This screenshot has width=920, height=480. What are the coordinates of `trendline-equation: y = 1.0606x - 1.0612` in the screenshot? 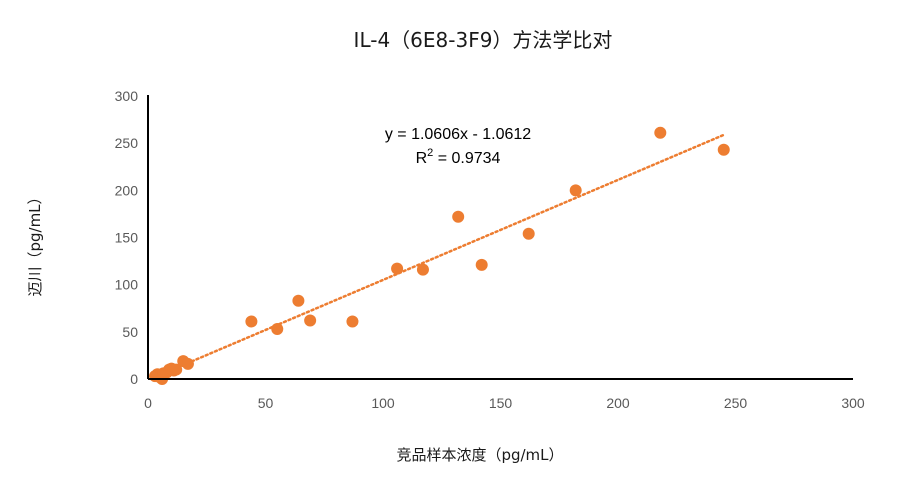 It's located at (458, 134).